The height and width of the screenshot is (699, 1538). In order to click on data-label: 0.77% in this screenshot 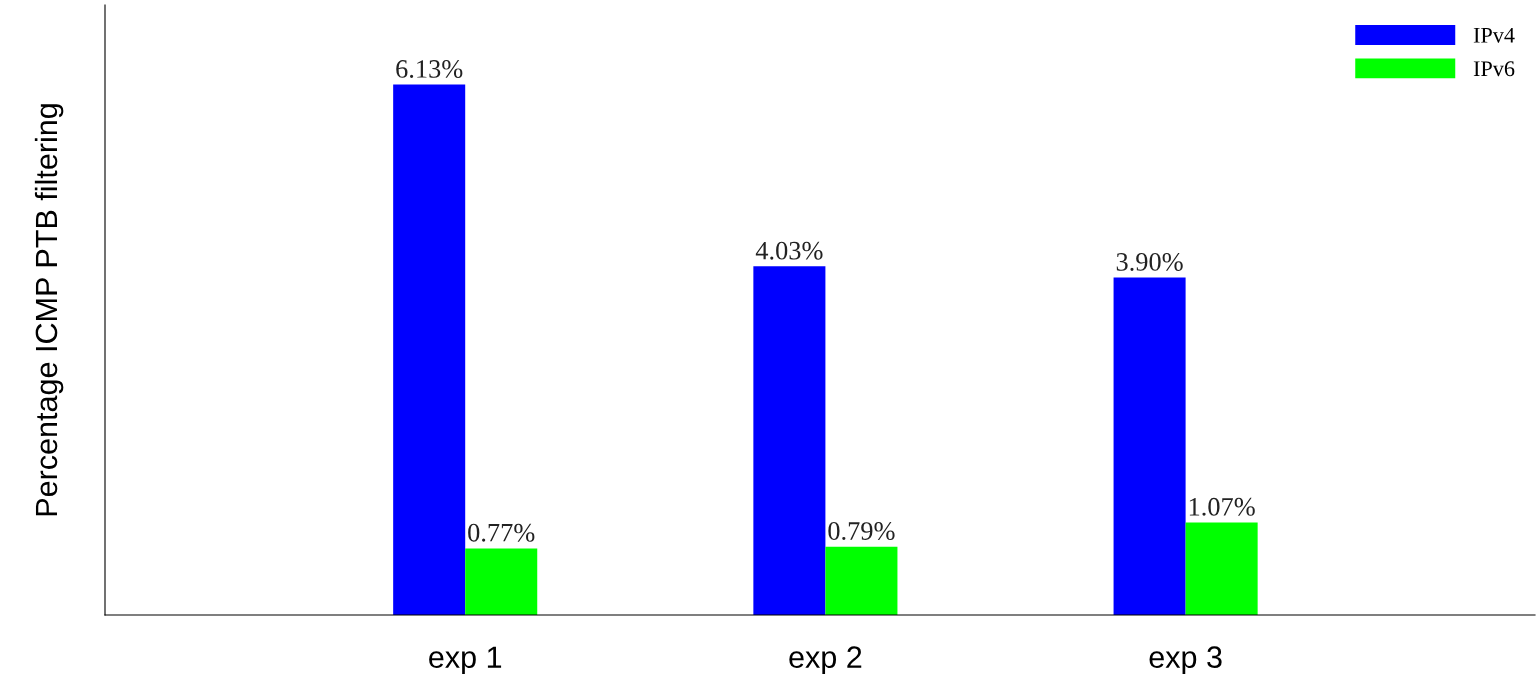, I will do `click(501, 532)`.